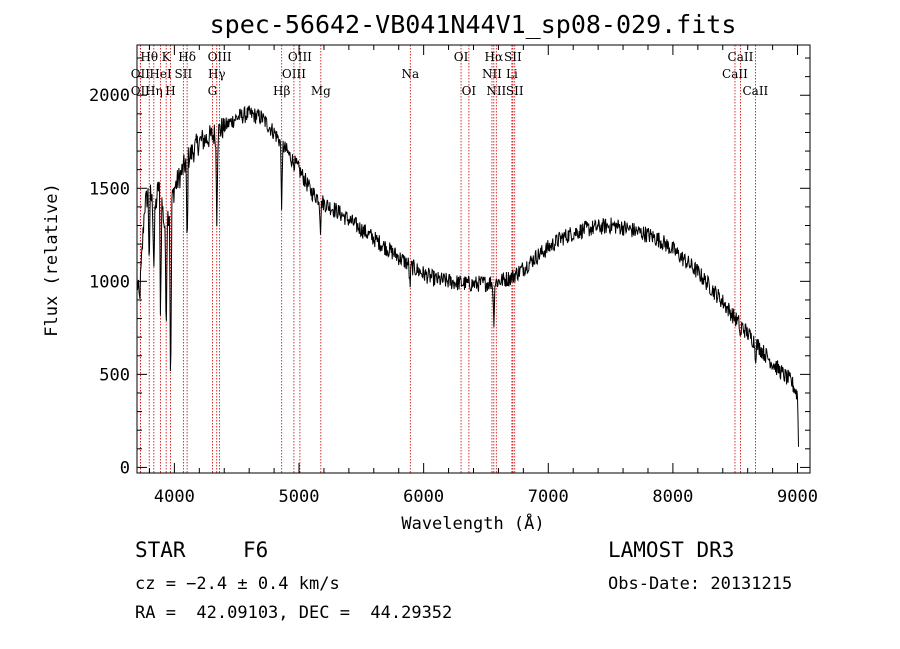  What do you see at coordinates (149, 57) in the screenshot?
I see `spectral-line-label: Hθ` at bounding box center [149, 57].